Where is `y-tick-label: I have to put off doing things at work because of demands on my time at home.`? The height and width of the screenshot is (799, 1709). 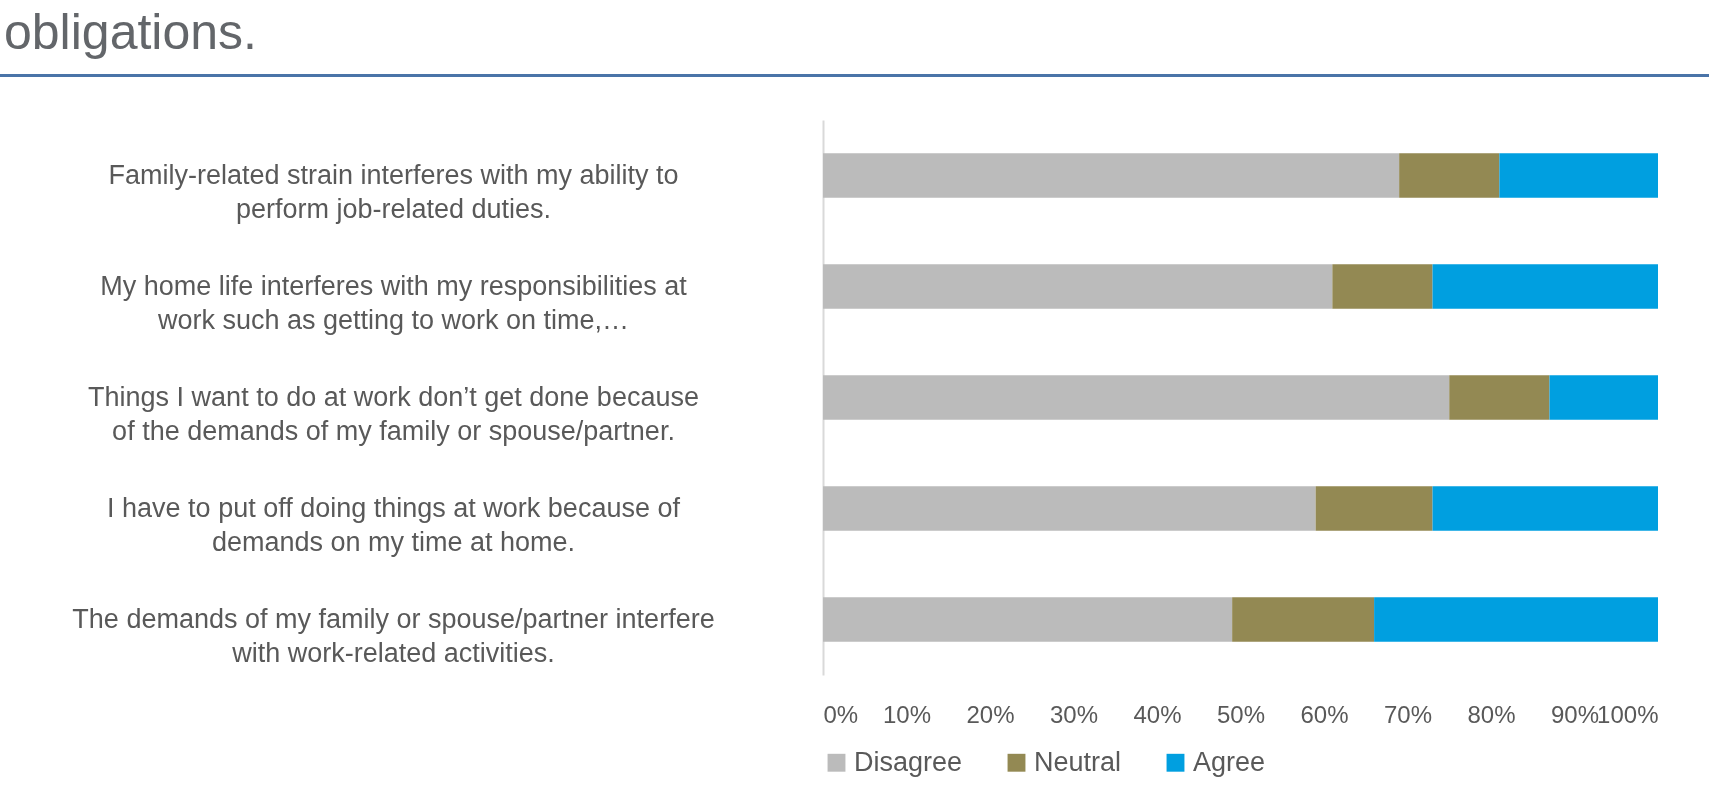
y-tick-label: I have to put off doing things at work because of demands on my time at home. is located at coordinates (394, 524).